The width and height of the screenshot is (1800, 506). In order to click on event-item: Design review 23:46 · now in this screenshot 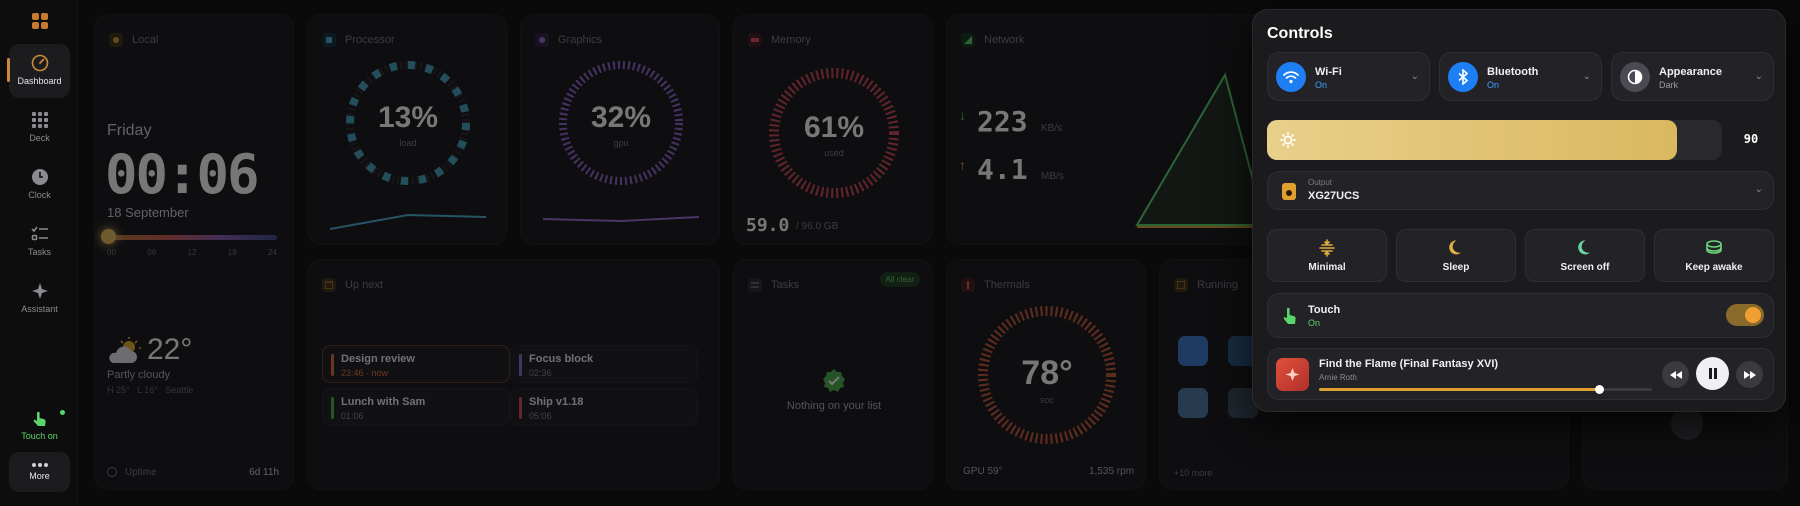, I will do `click(416, 364)`.